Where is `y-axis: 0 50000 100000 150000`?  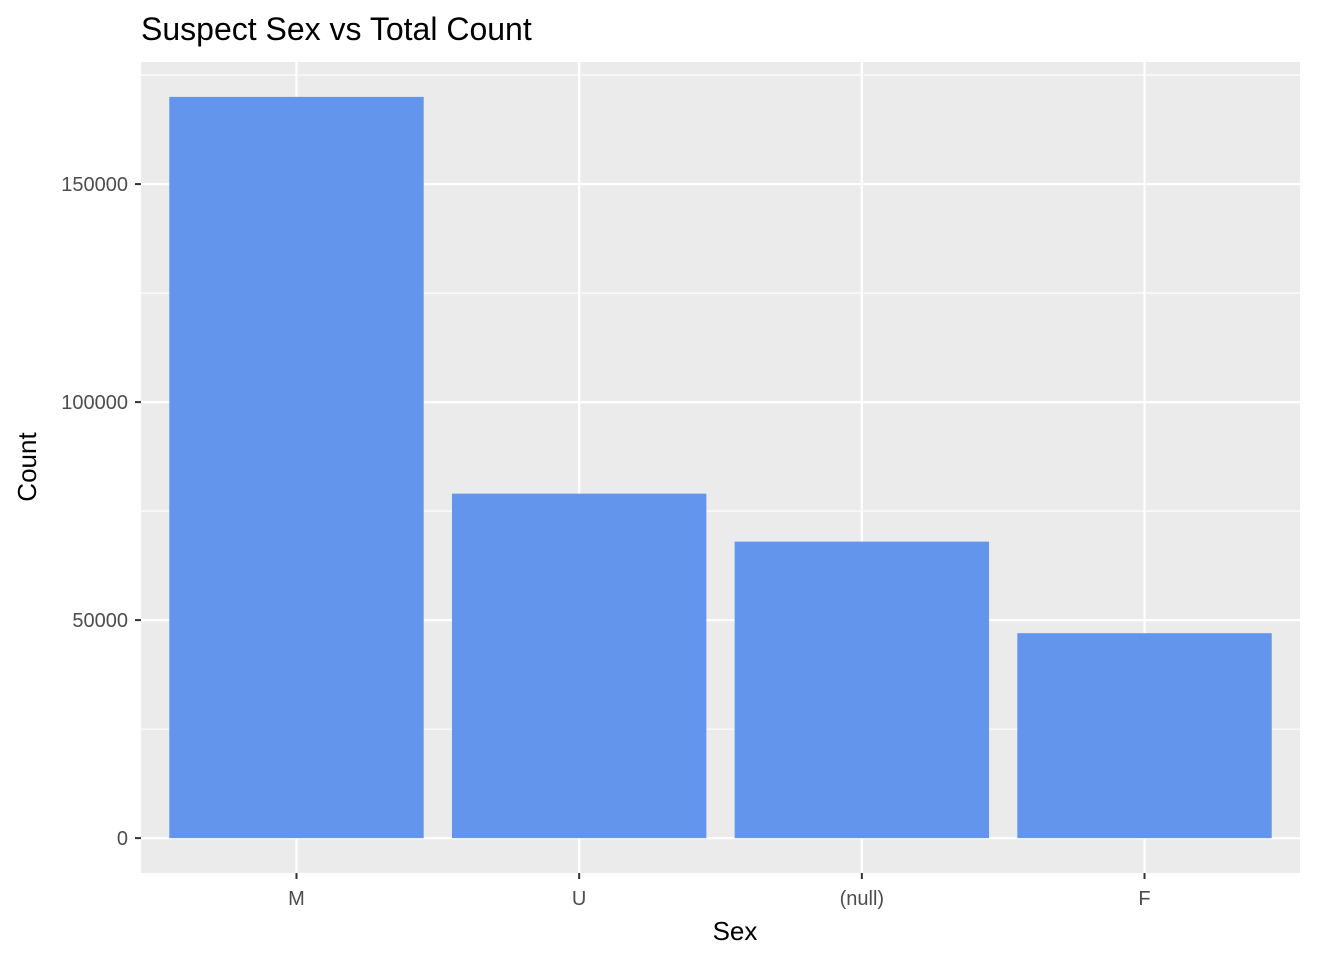
y-axis: 0 50000 100000 150000 is located at coordinates (101, 512).